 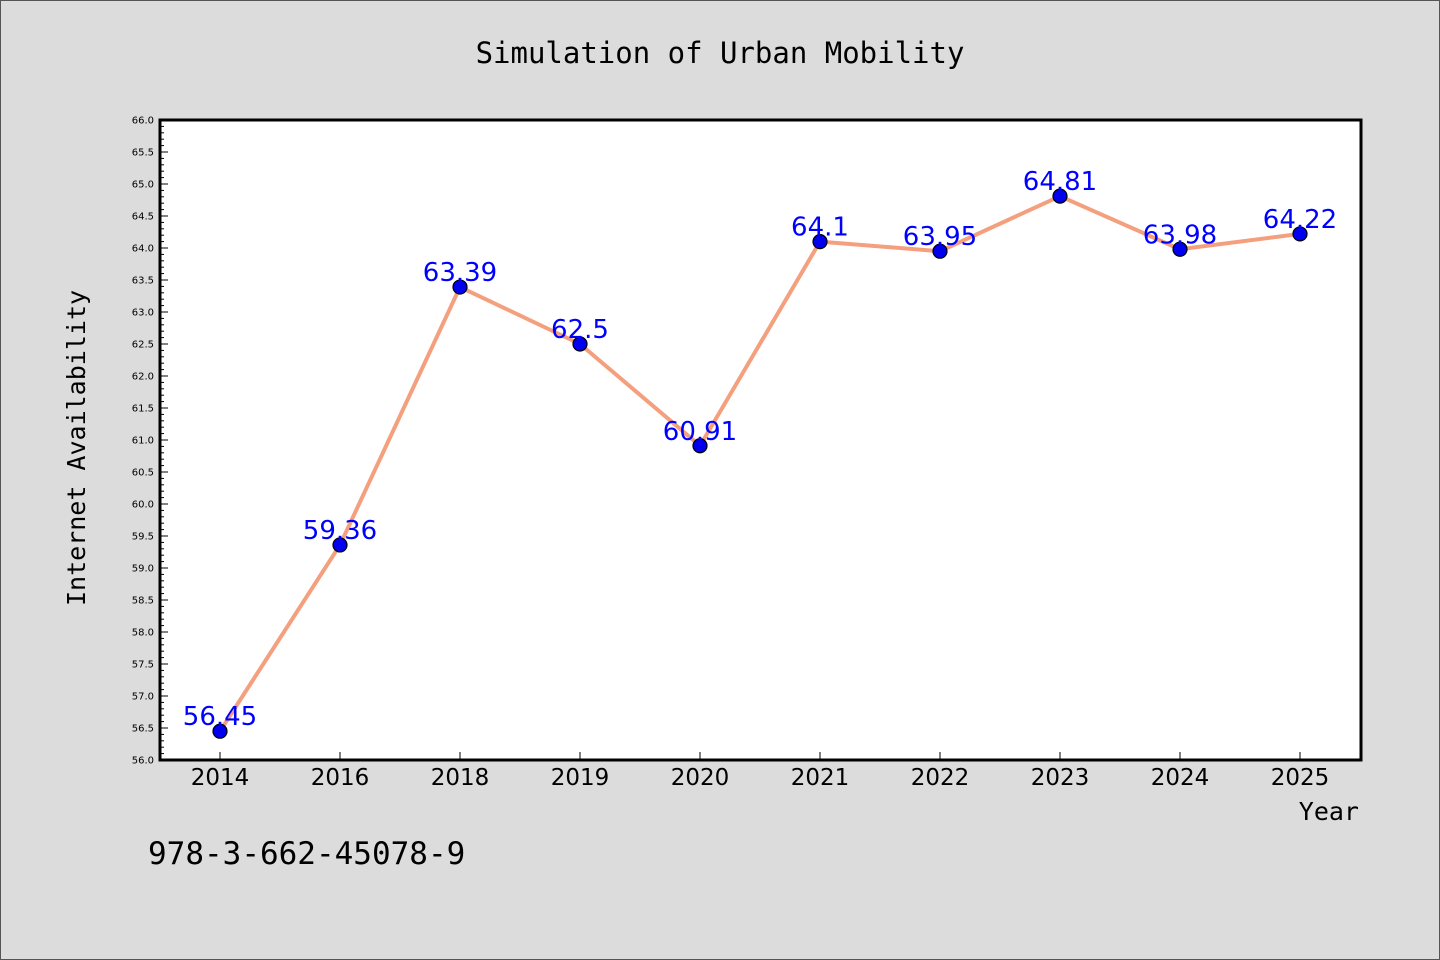 I want to click on x-tick-label: 2018, so click(x=460, y=778).